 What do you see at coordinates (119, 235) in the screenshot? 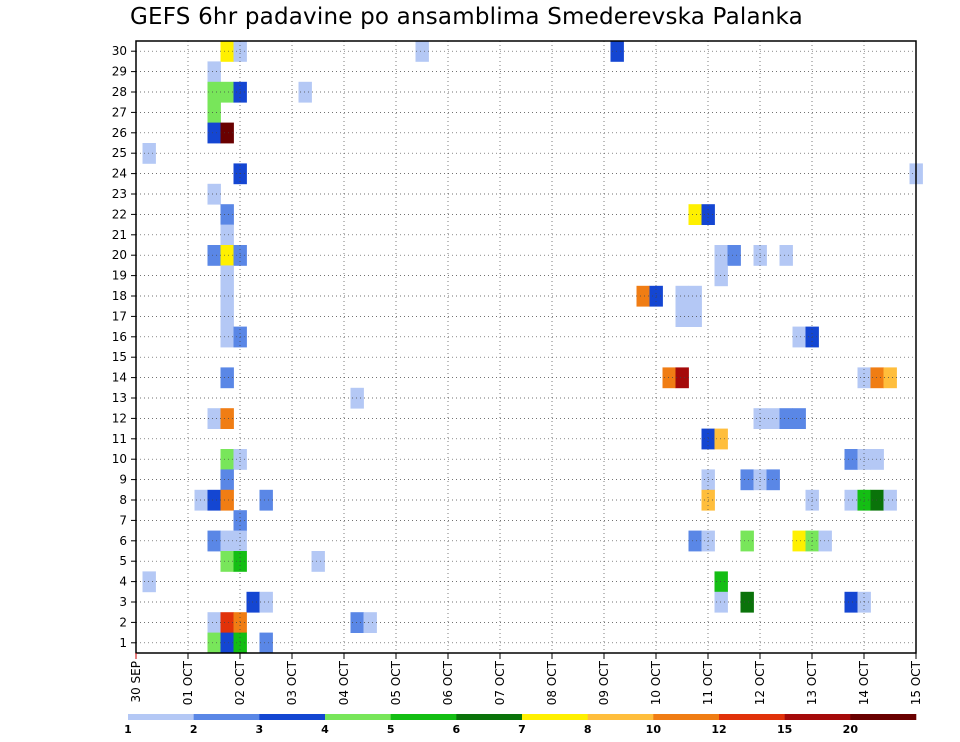
I see `y-tick-label: 21` at bounding box center [119, 235].